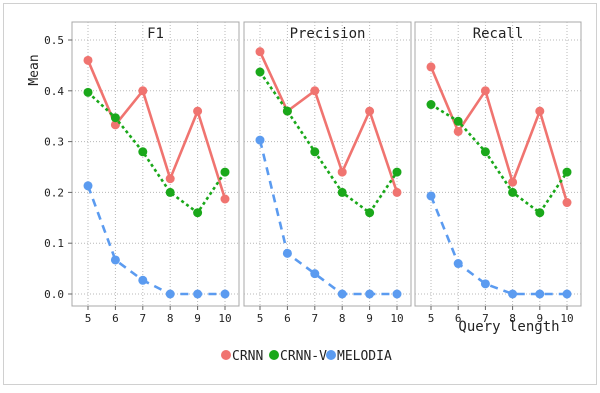 The image size is (600, 393). Describe the element at coordinates (34, 69) in the screenshot. I see `y-axis-label: Mean` at that location.